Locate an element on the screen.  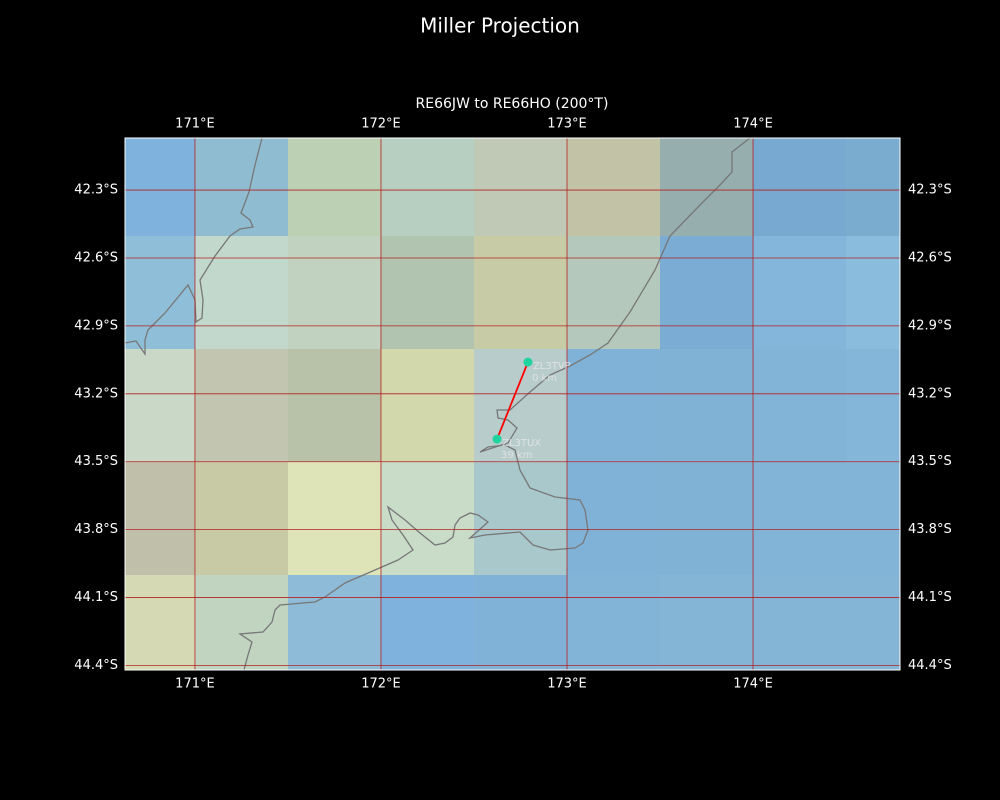
subtitle: RE66JW to RE66HO (200°T) is located at coordinates (512, 104).